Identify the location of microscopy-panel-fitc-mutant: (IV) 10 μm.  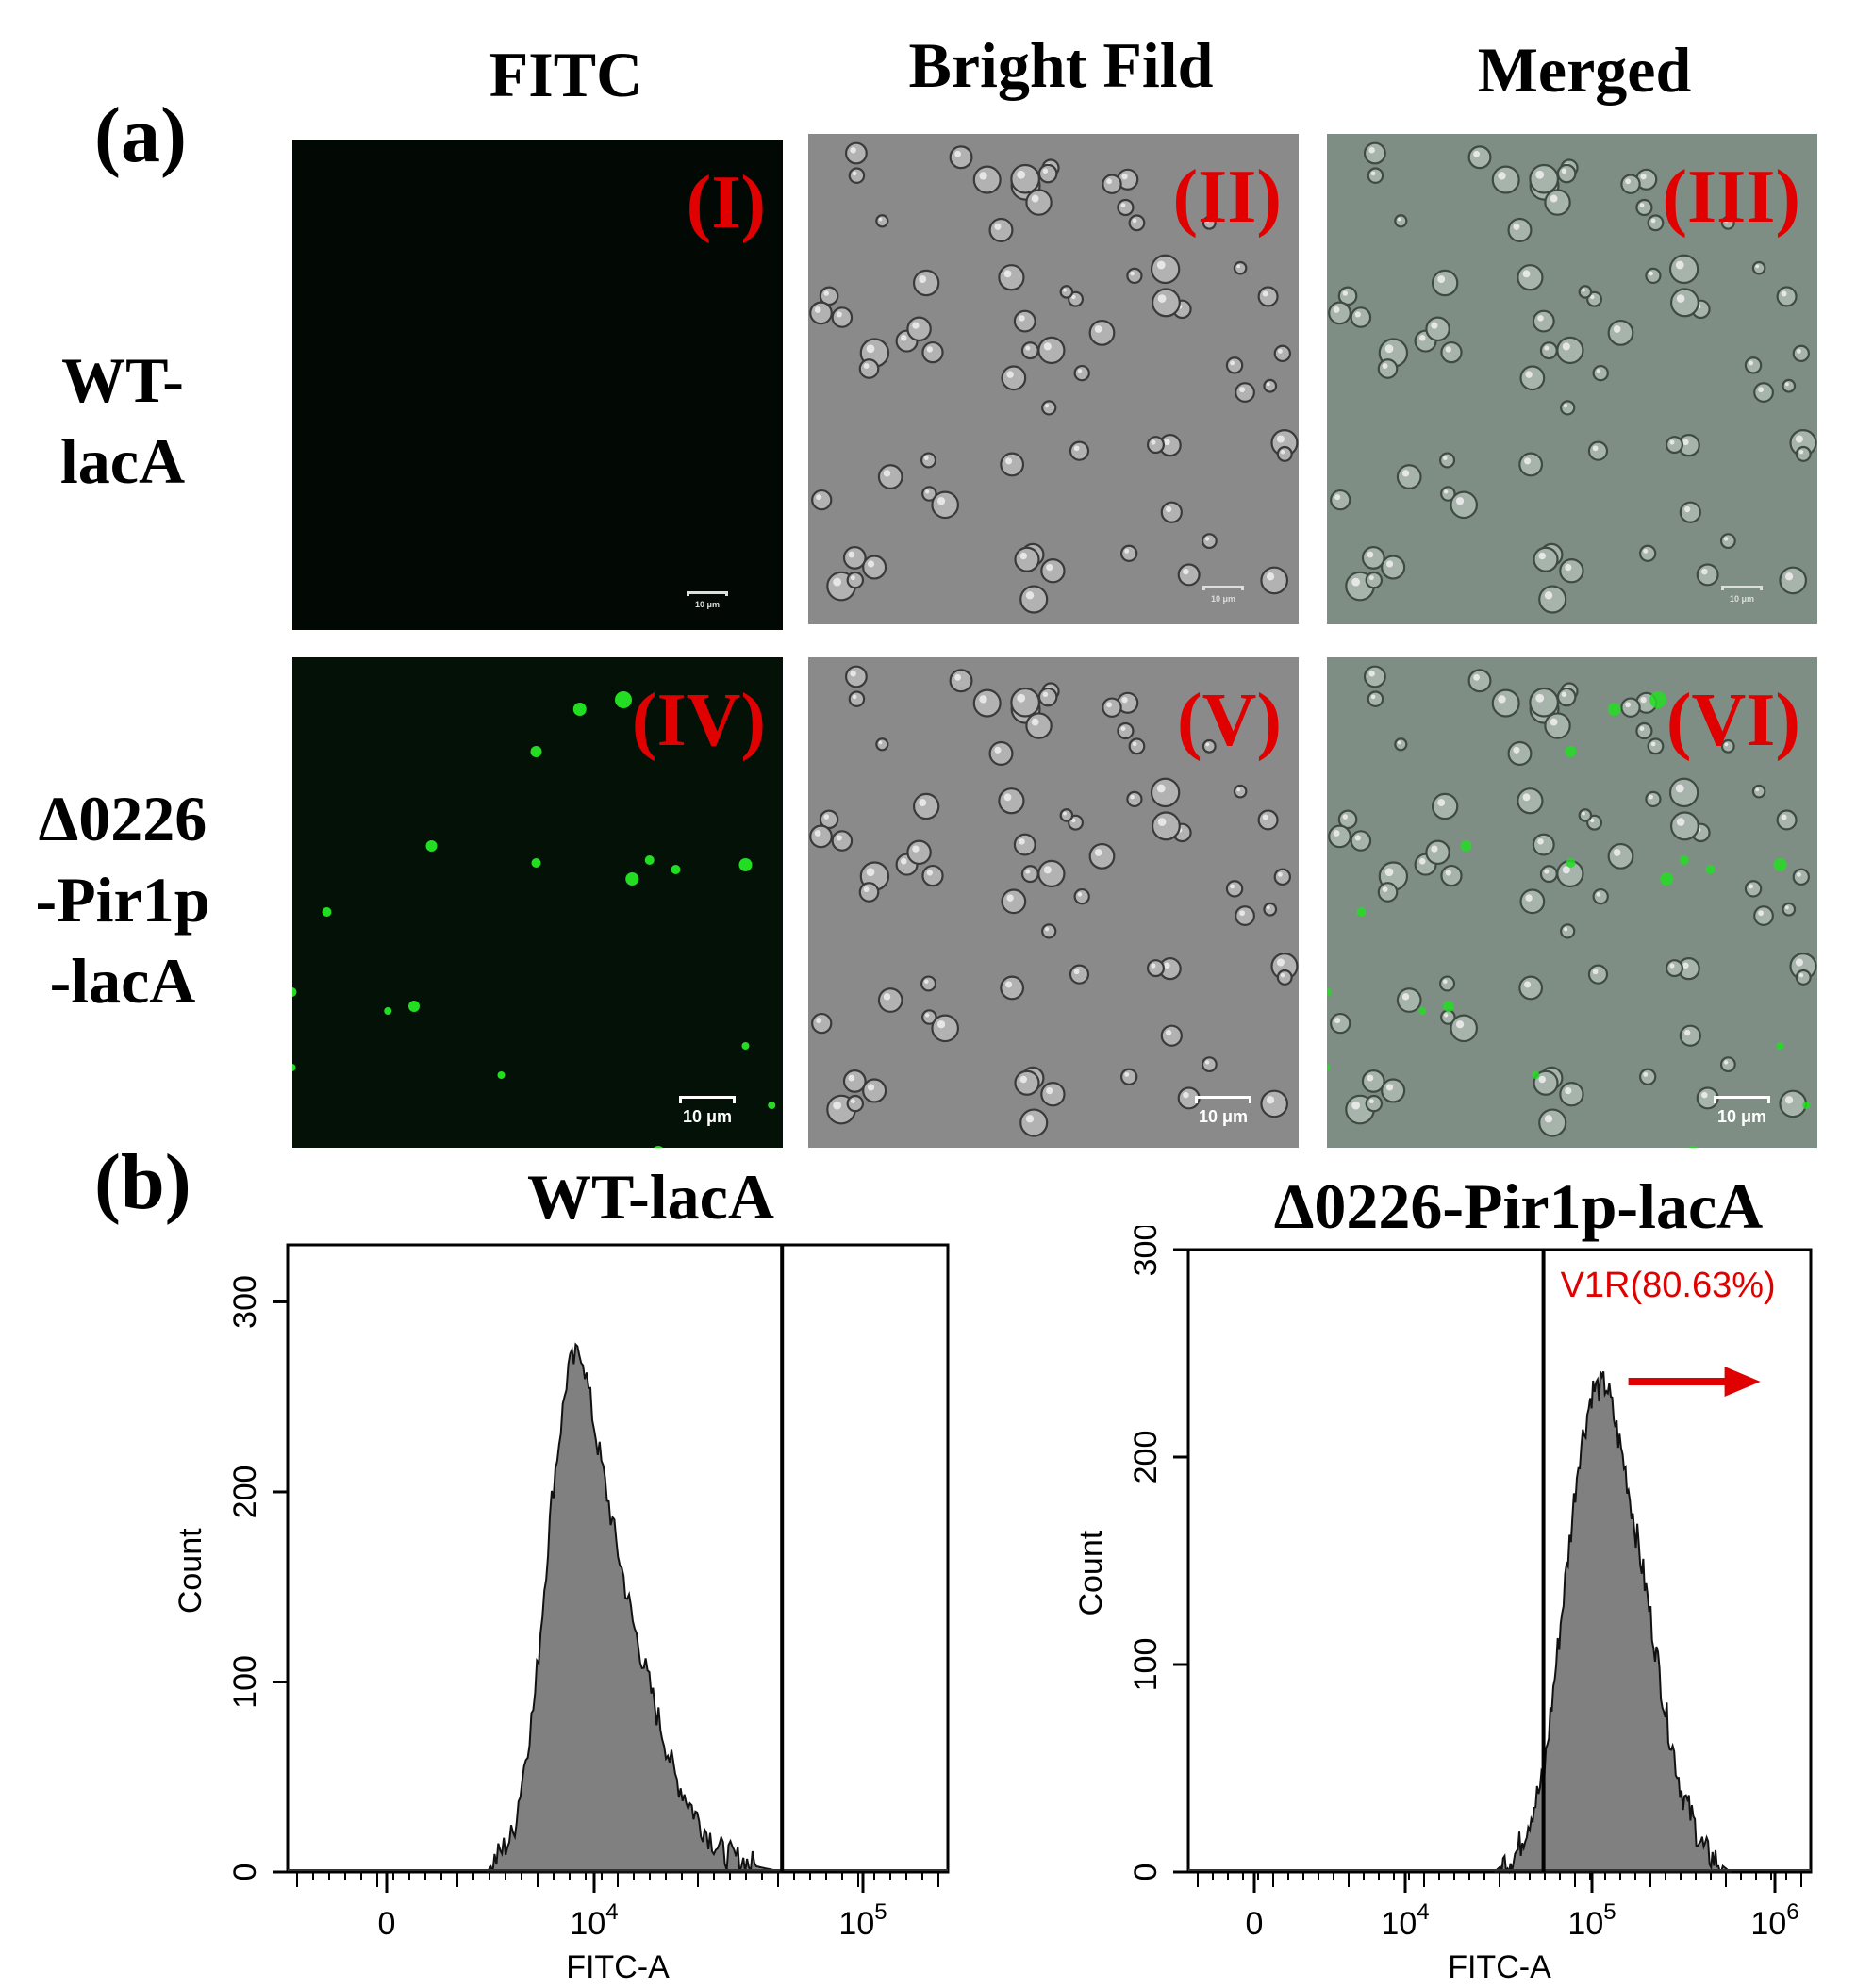
(538, 902).